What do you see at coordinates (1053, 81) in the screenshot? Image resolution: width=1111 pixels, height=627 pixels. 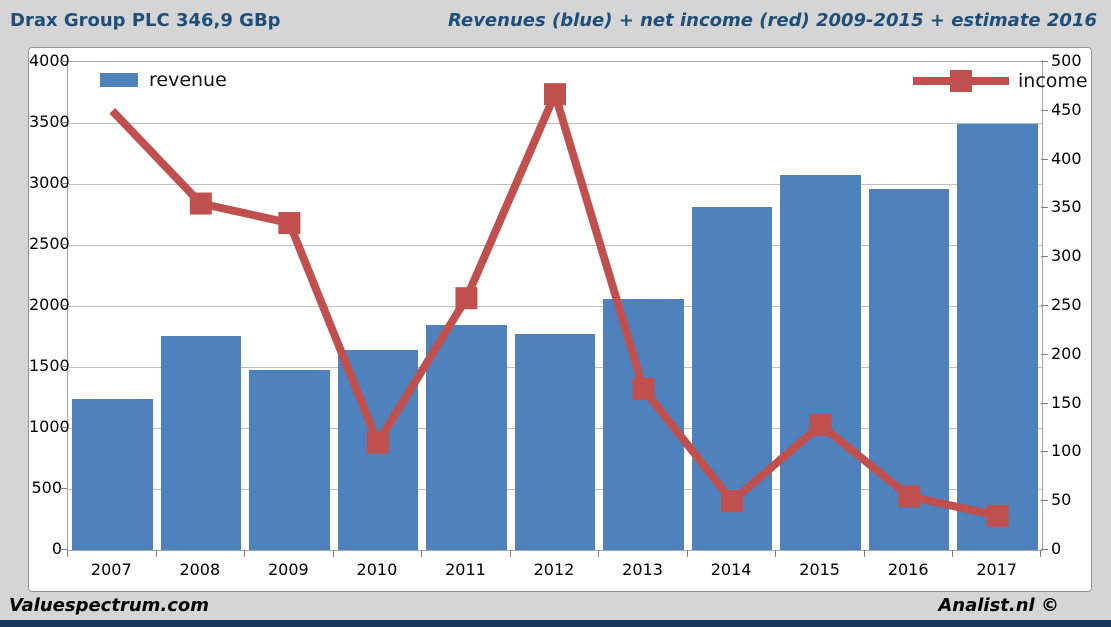 I see `income-legend-label: income` at bounding box center [1053, 81].